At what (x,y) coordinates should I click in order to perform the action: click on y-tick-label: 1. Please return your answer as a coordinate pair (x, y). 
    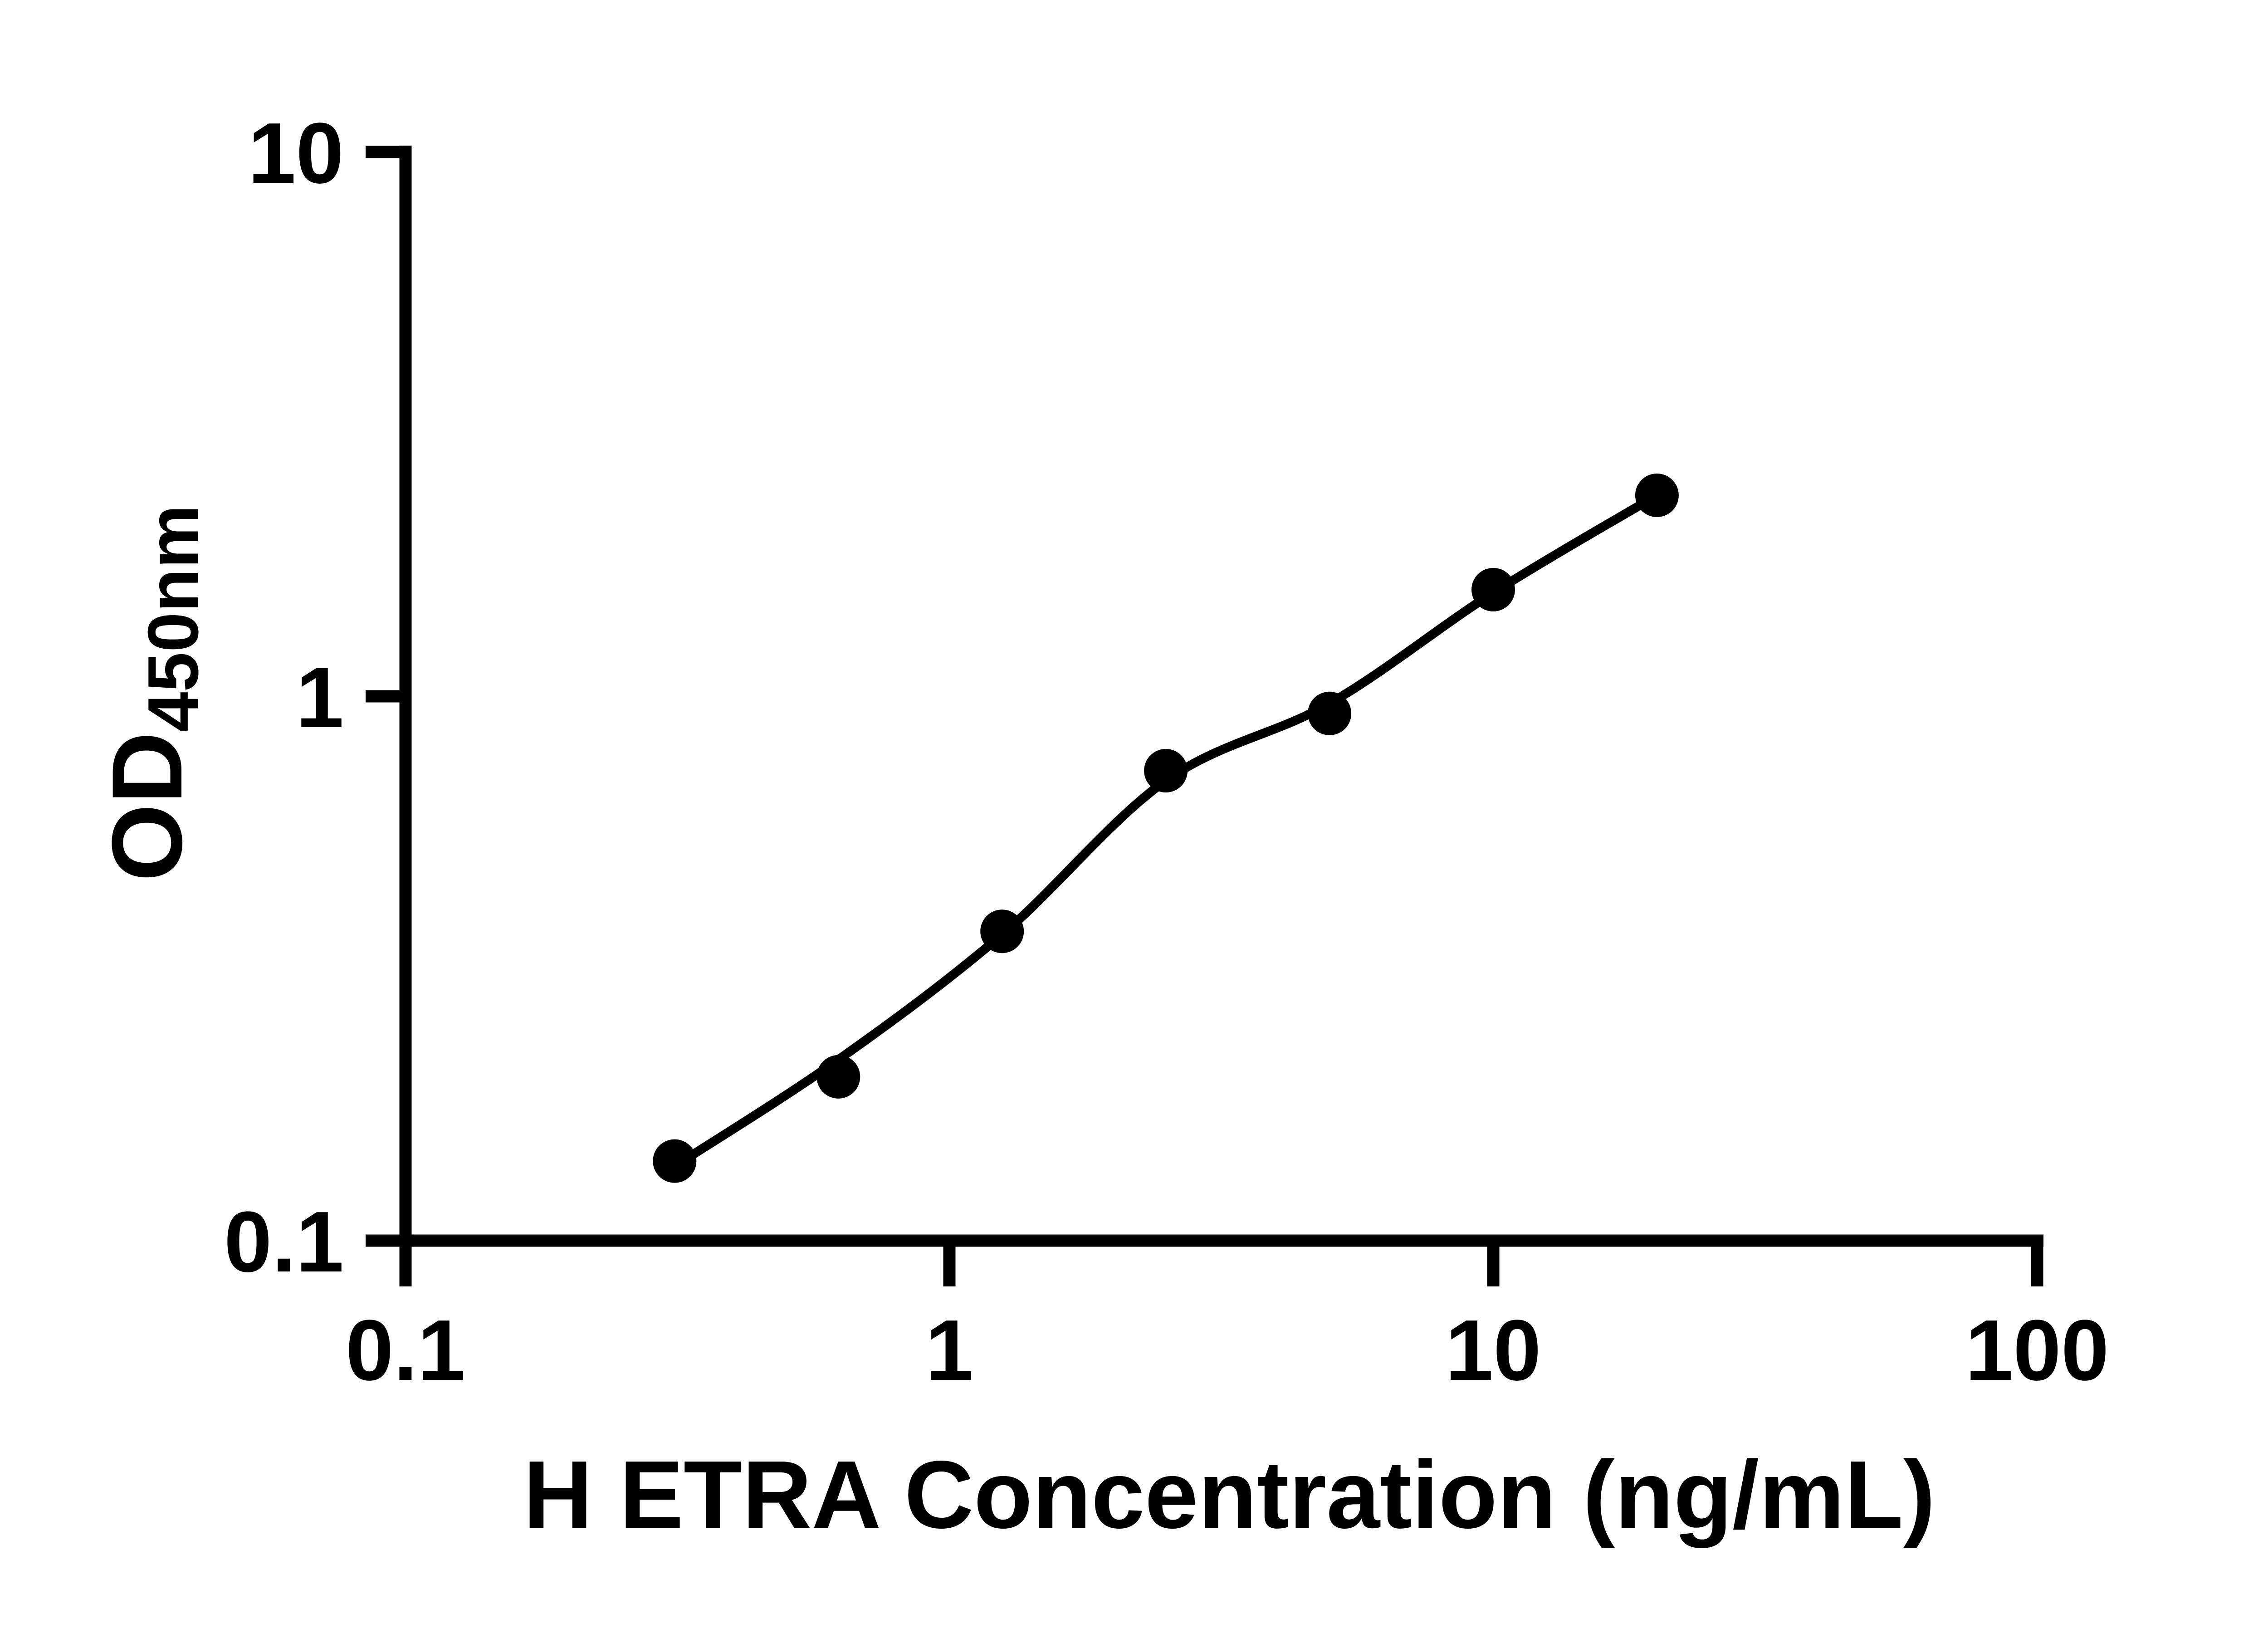
    Looking at the image, I should click on (320, 698).